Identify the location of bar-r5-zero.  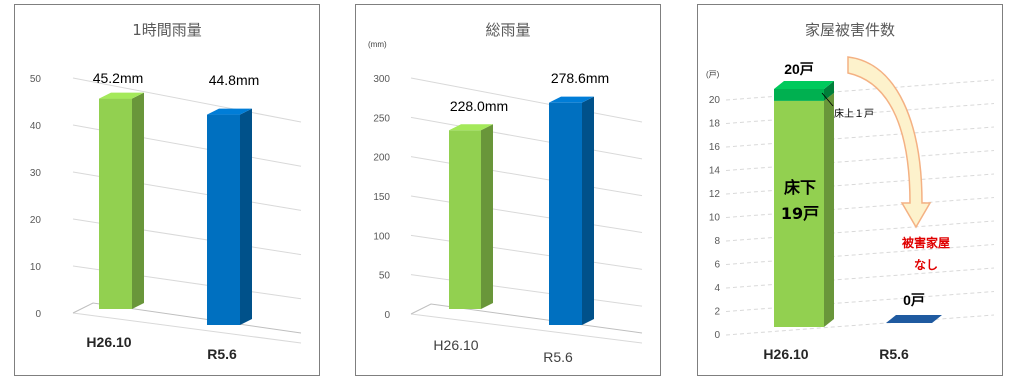
(914, 319).